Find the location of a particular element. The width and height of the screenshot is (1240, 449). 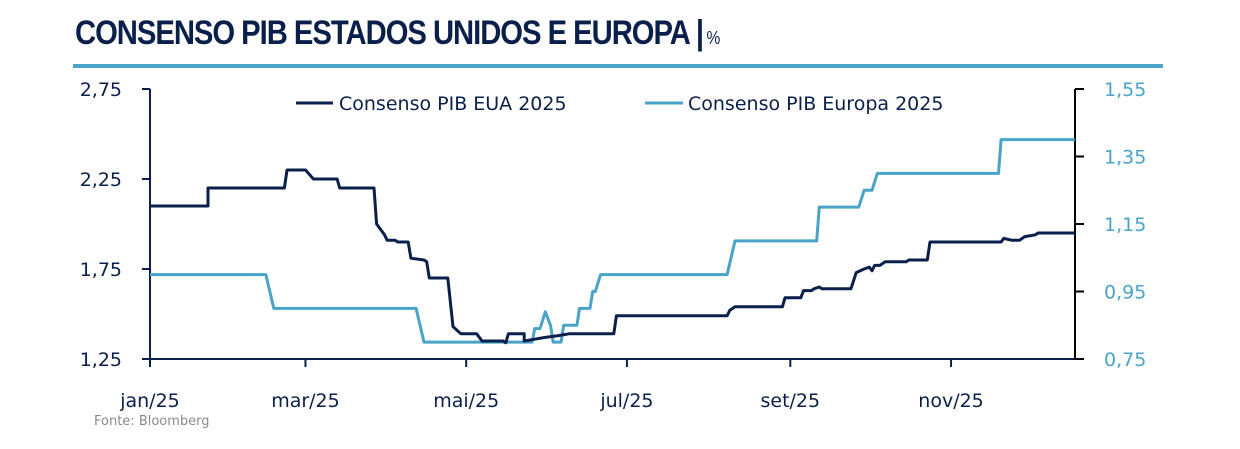

left-y-tick-label: 2,75 is located at coordinates (101, 90).